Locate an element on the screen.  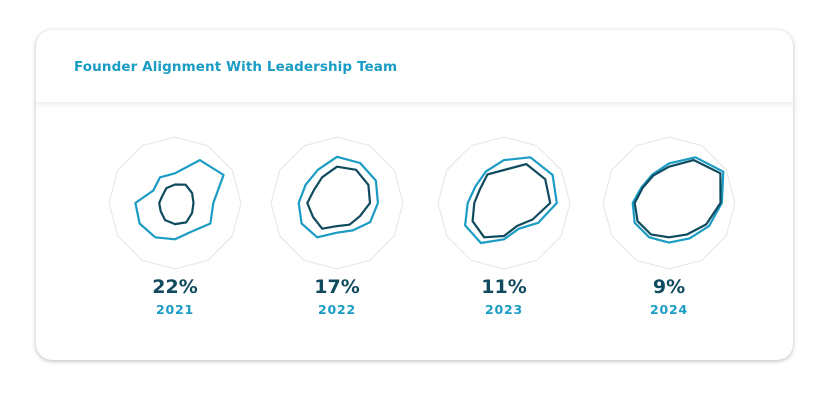
percent-label: 22% is located at coordinates (175, 287).